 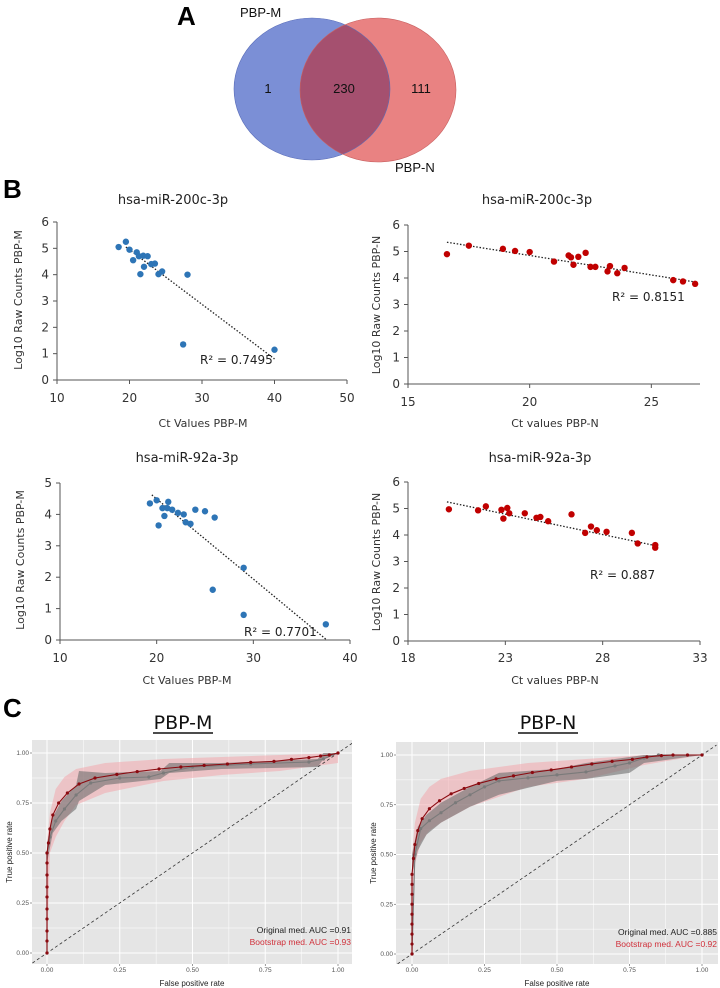 What do you see at coordinates (18, 300) in the screenshot?
I see `y-axis-label: Log10 Raw Counts PBP-M` at bounding box center [18, 300].